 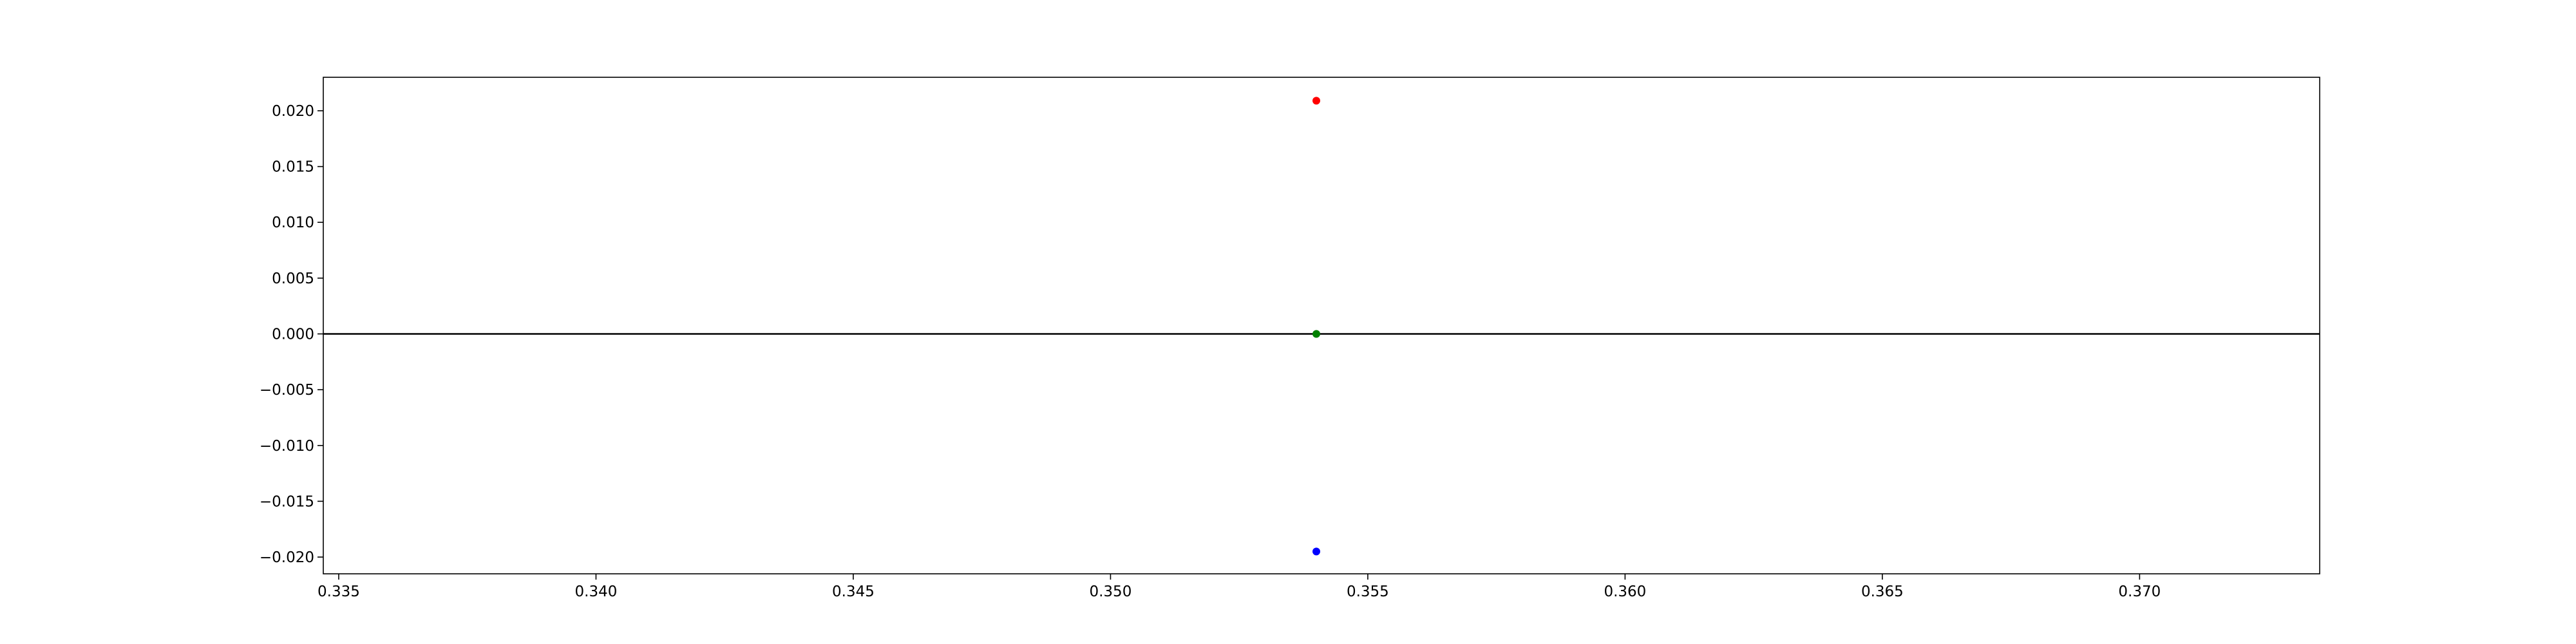 I want to click on x-tick-label: 0.365, so click(x=1882, y=591).